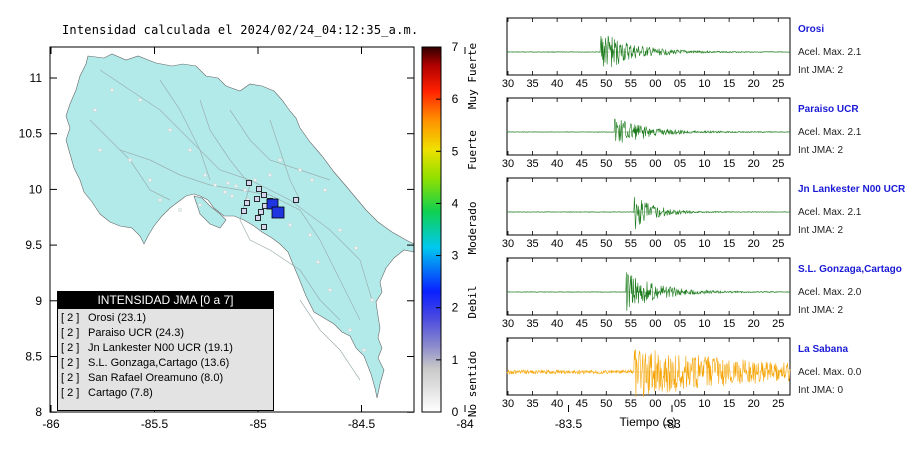  I want to click on legend-item: [ 2 ] San Rafael Oreamuno (8.0), so click(165, 378).